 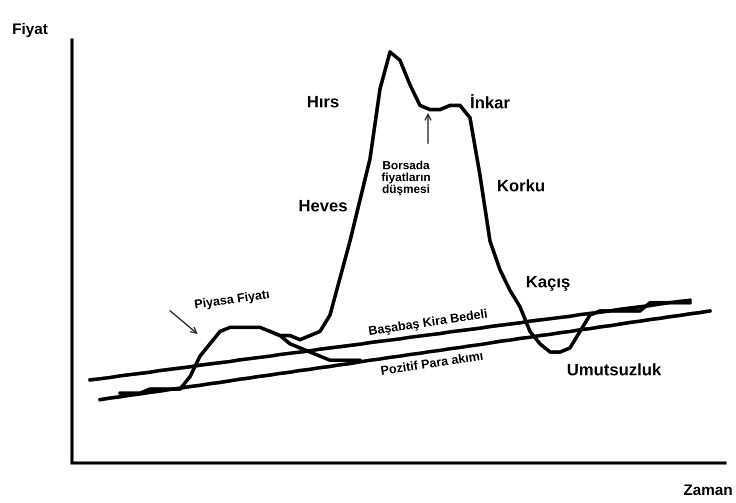 I want to click on annotation: Heves, so click(x=323, y=206).